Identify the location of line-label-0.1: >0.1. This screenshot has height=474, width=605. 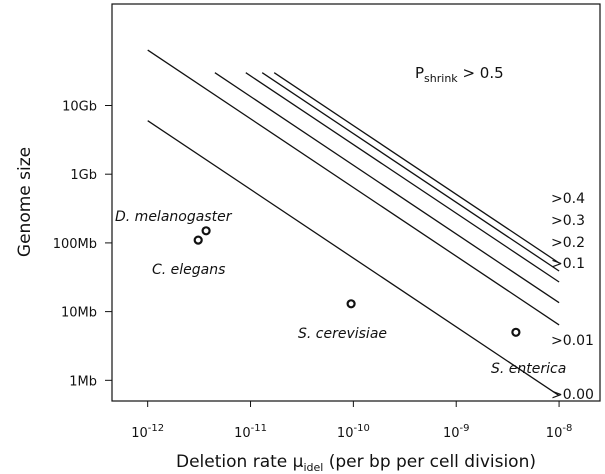
(568, 264).